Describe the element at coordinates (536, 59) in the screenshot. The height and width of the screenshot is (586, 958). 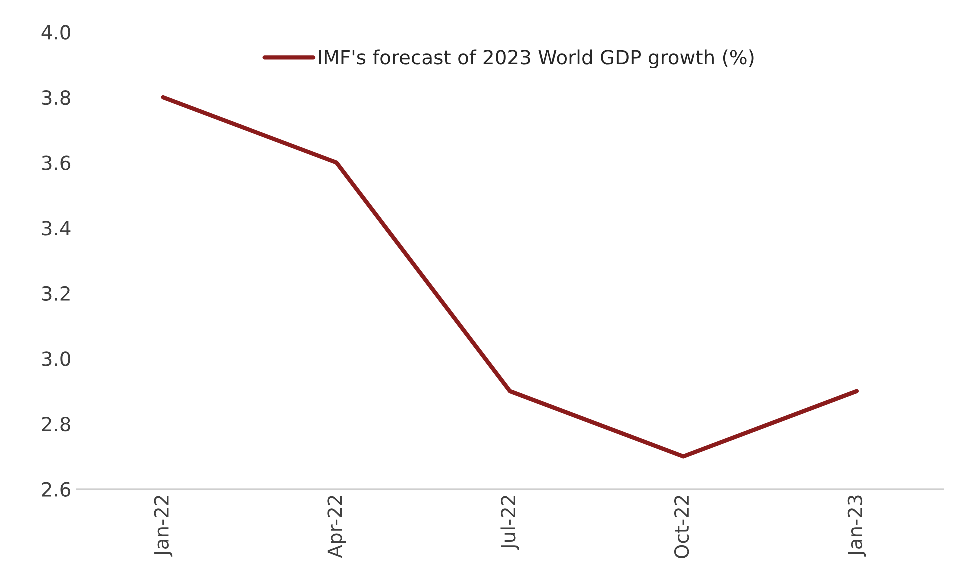
I see `legend-label: IMF's forecast of 2023 World GDP growth (%)` at that location.